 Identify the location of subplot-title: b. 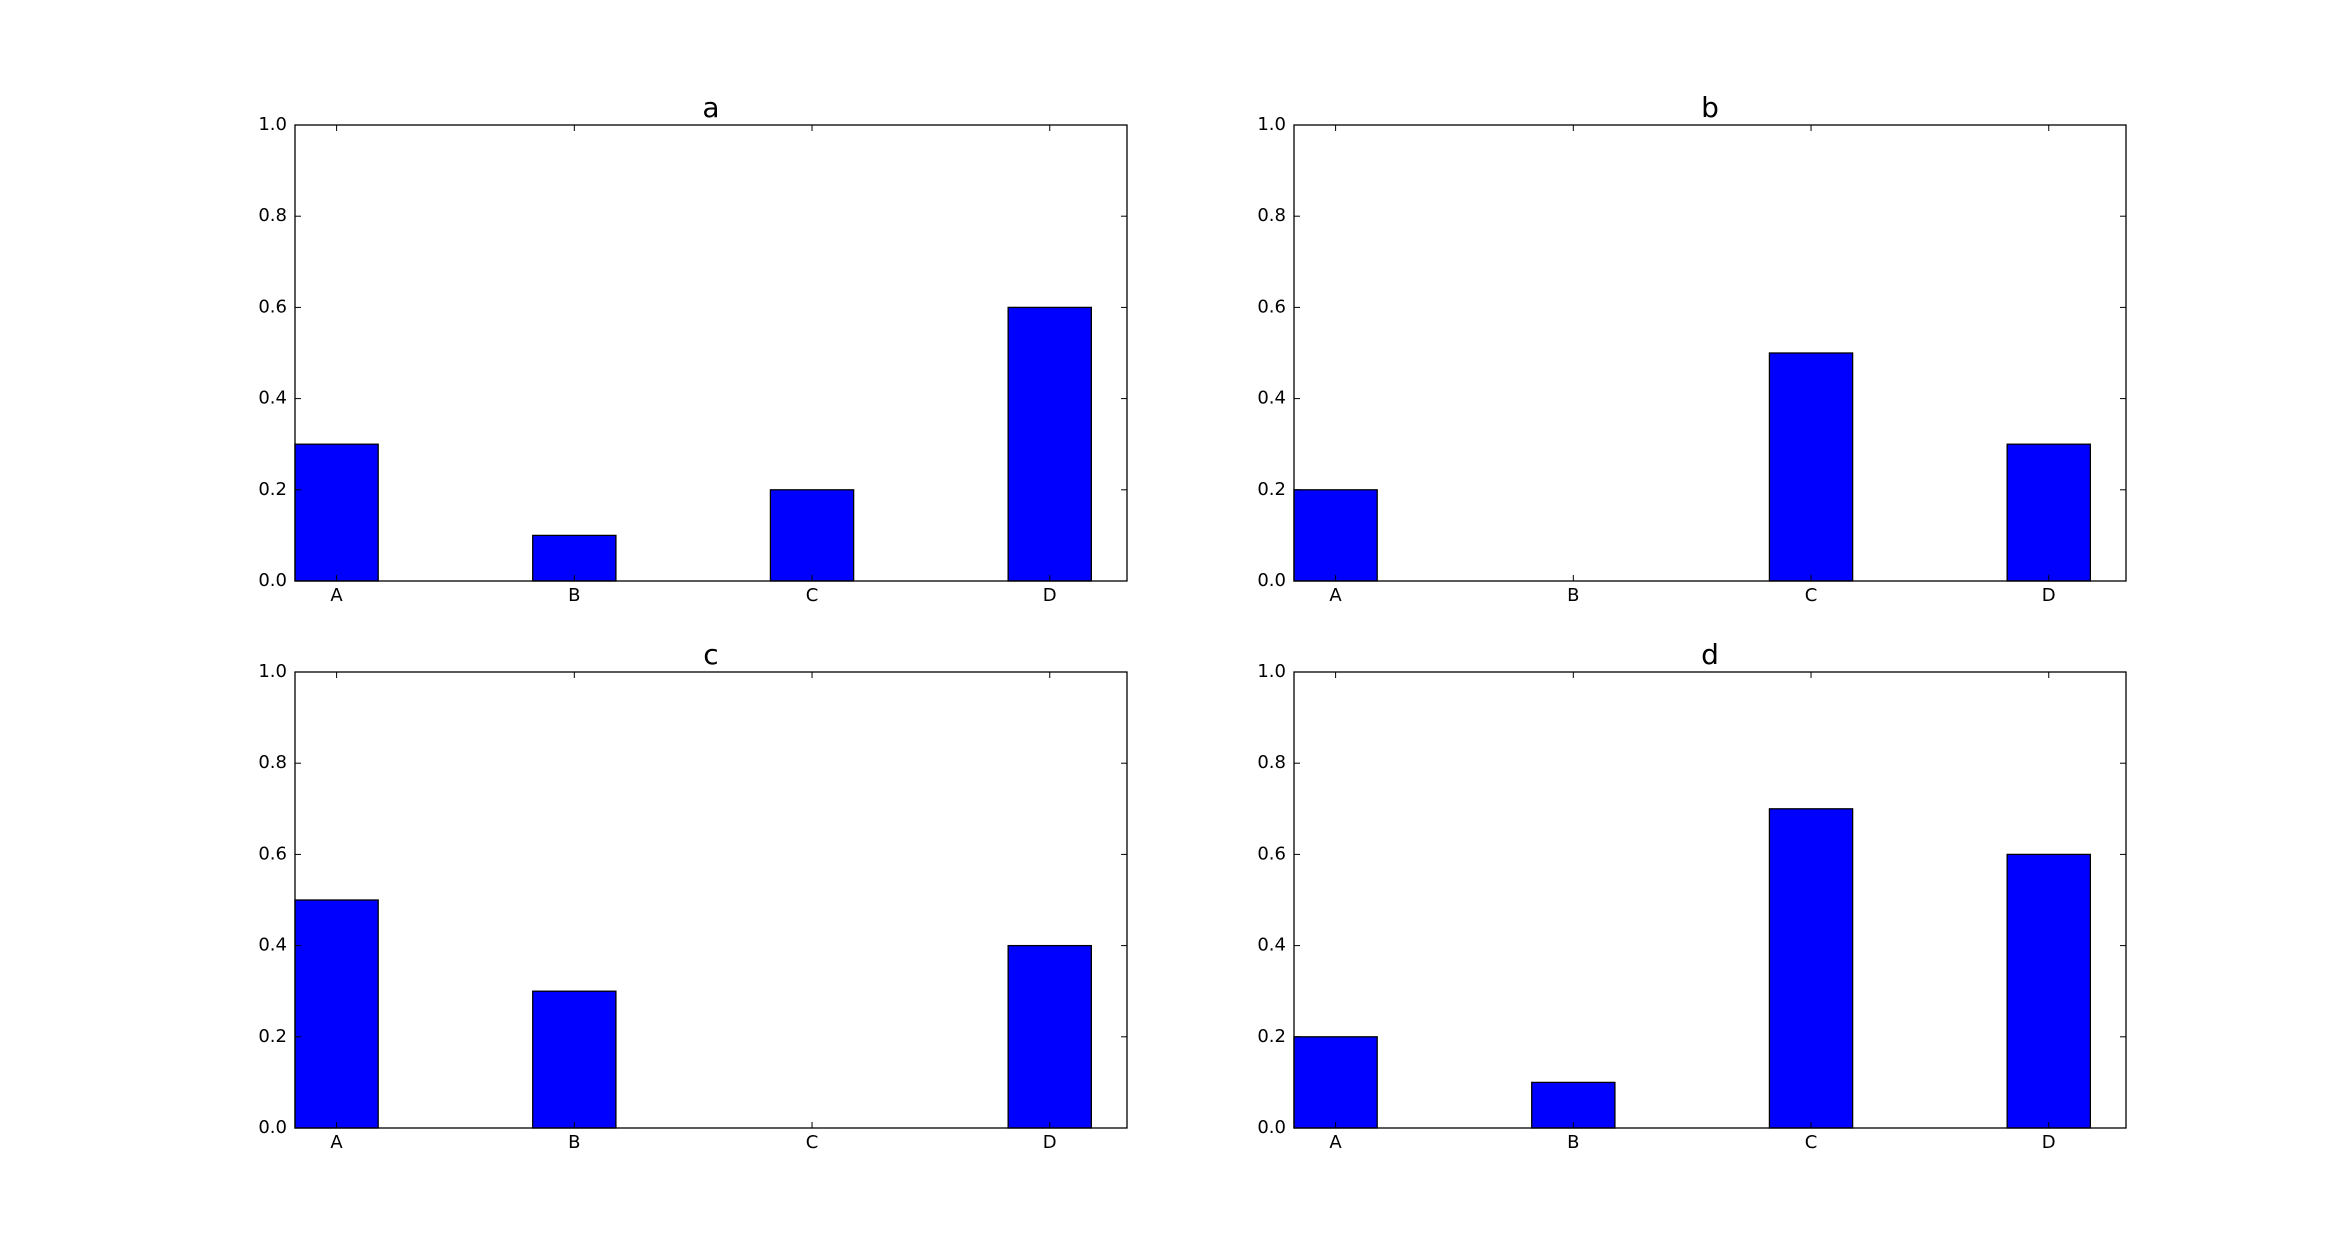
(1710, 107).